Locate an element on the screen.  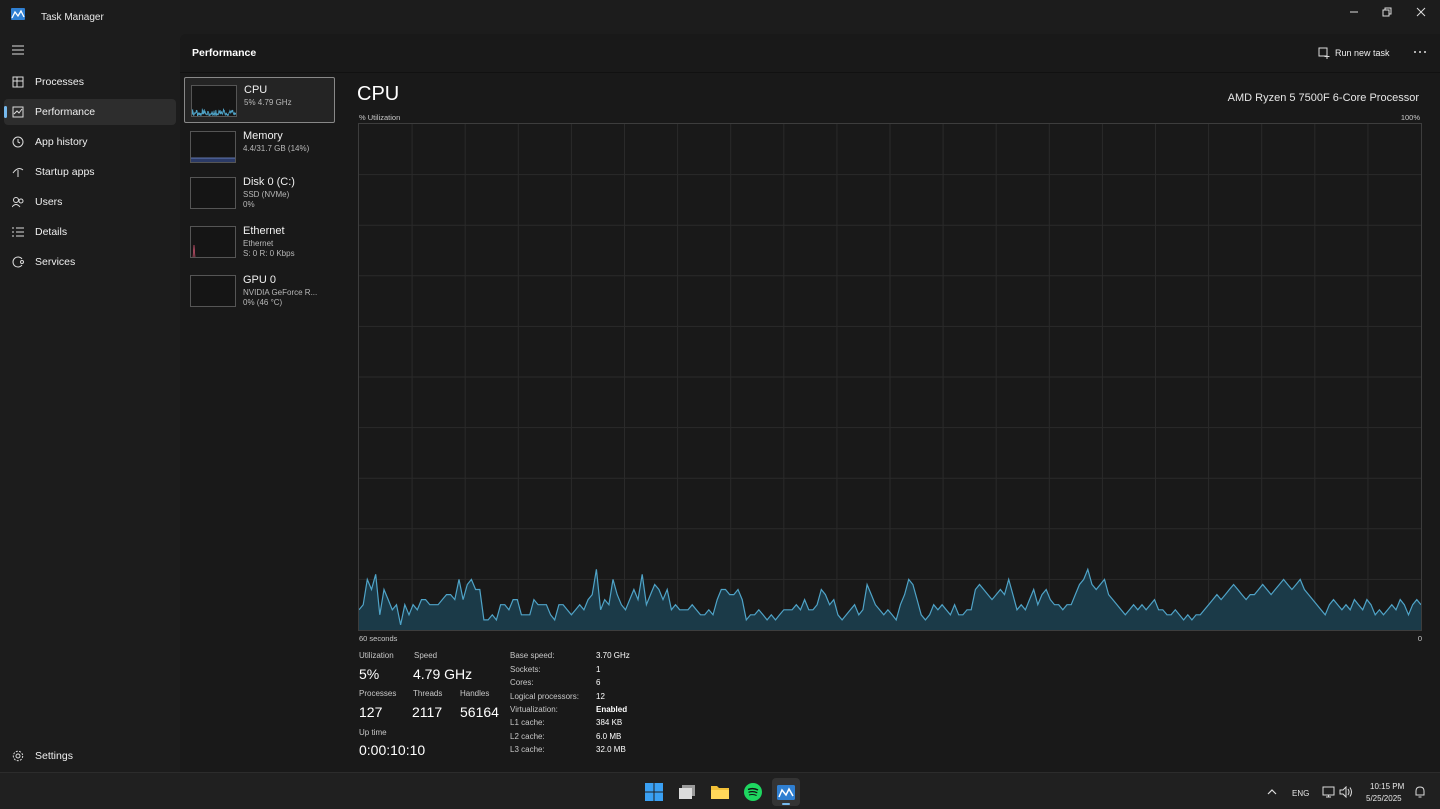
nav-item-settings: Settings is located at coordinates (90, 756).